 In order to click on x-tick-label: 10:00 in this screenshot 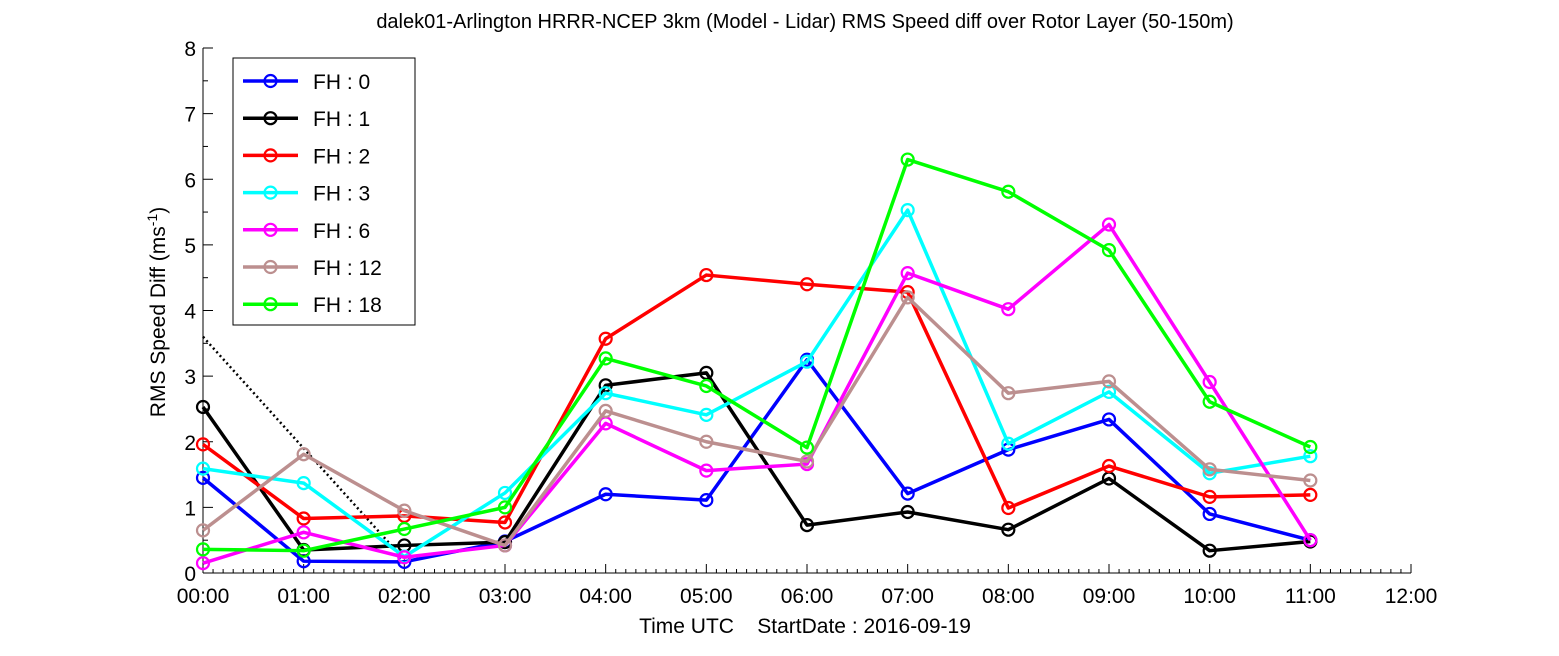, I will do `click(1209, 596)`.